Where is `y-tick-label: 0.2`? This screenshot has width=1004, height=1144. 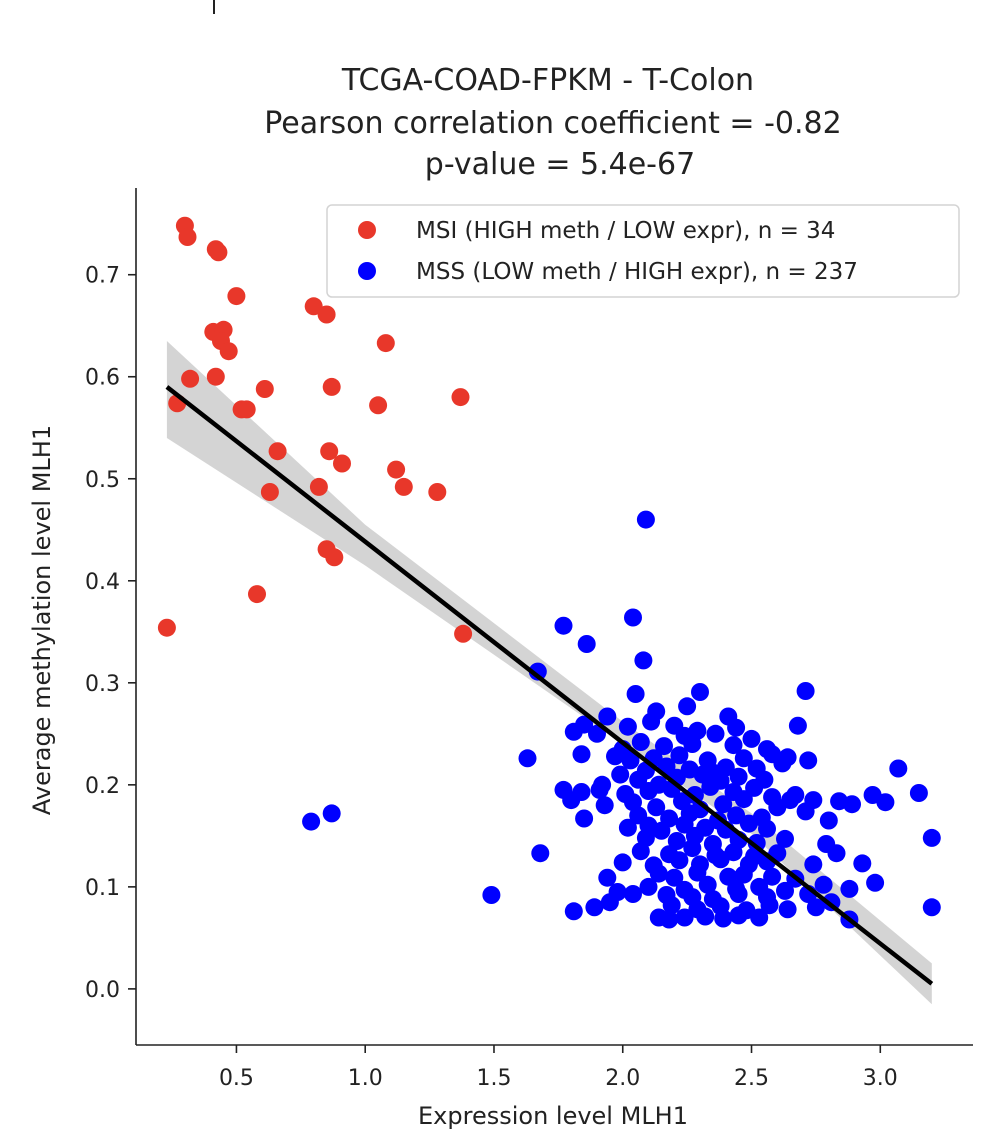 y-tick-label: 0.2 is located at coordinates (102, 786).